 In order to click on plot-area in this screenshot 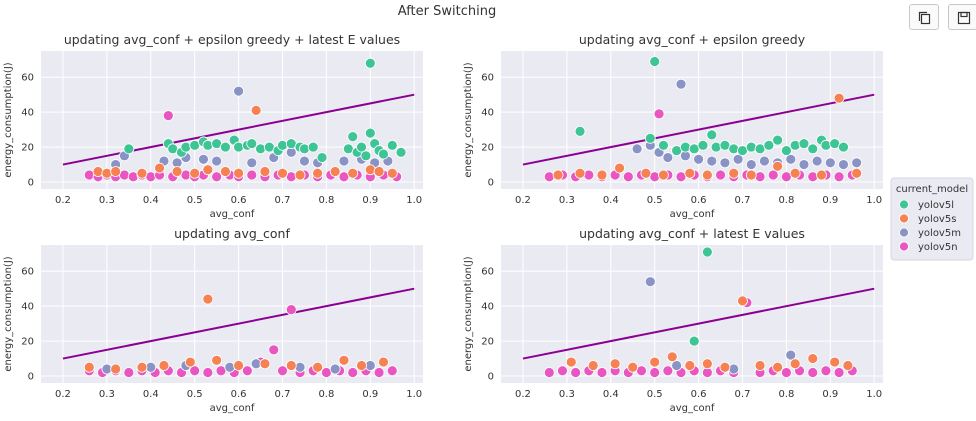, I will do `click(232, 314)`.